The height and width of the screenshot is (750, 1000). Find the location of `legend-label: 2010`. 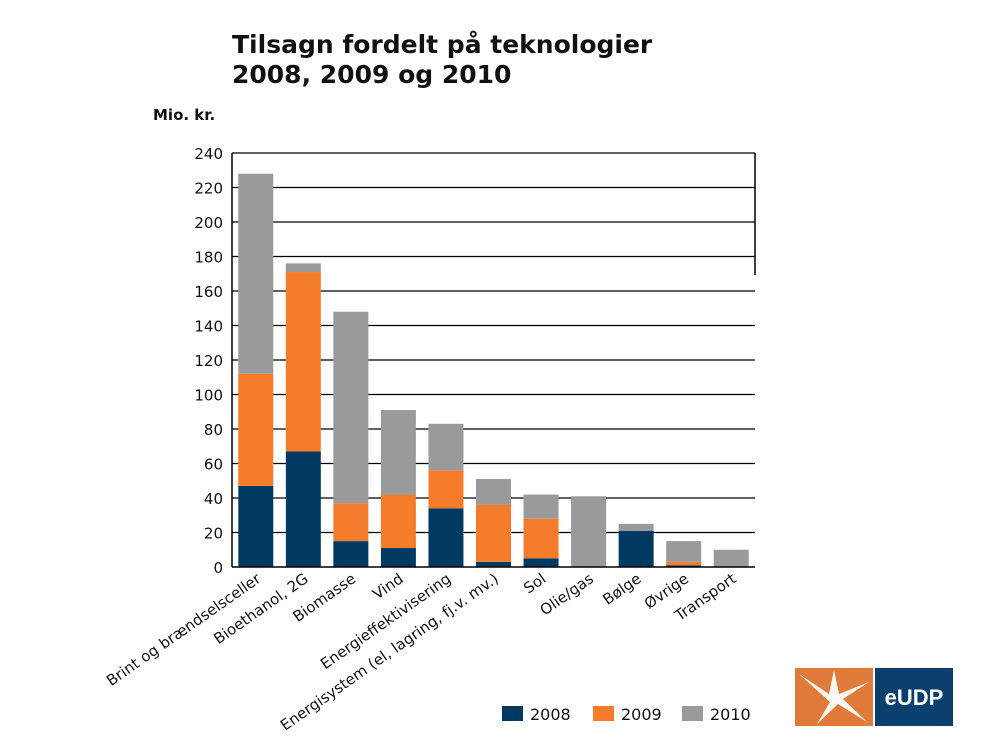

legend-label: 2010 is located at coordinates (730, 714).